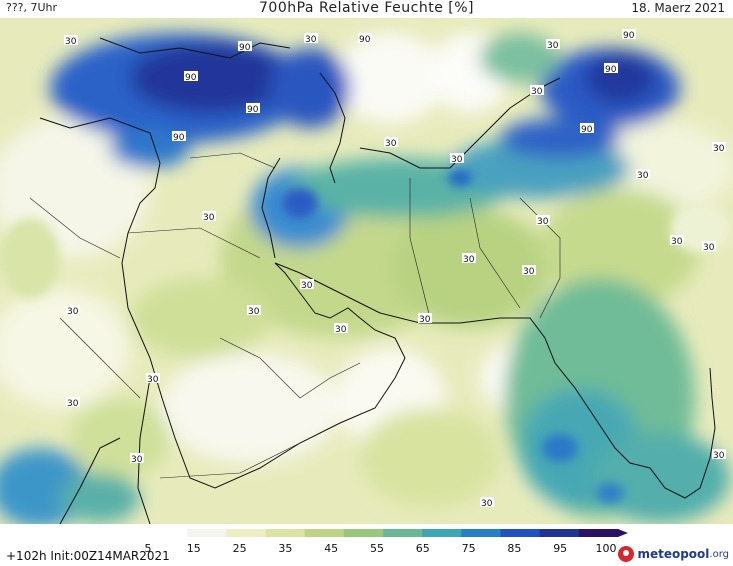  What do you see at coordinates (606, 548) in the screenshot?
I see `colorbar-tick-label: 100` at bounding box center [606, 548].